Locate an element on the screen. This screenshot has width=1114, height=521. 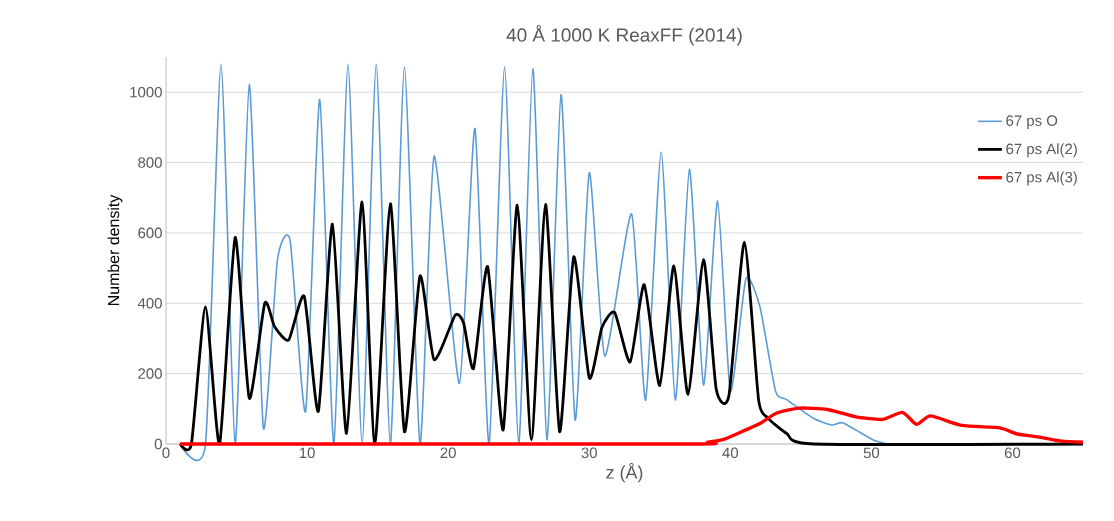
chart-title: 40 Å 1000 K ReaxFF (2014) is located at coordinates (624, 35).